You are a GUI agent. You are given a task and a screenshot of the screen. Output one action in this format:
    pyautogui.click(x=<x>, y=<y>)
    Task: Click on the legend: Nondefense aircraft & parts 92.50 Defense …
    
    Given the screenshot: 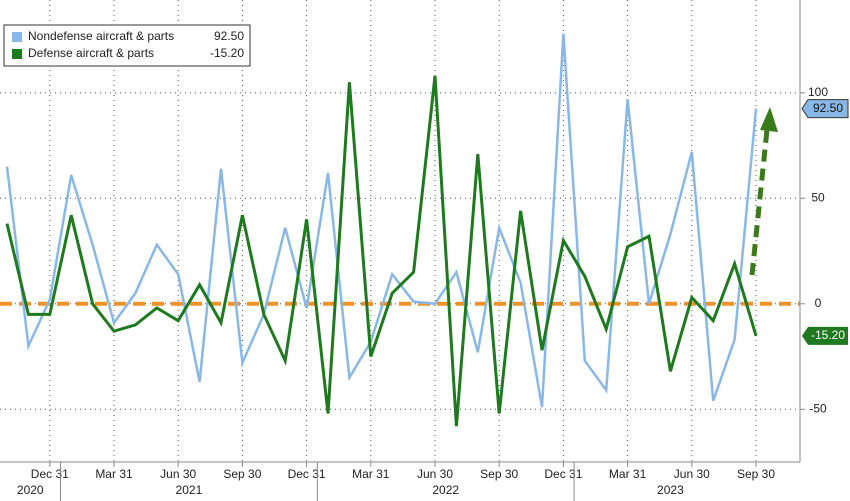 What is the action you would take?
    pyautogui.click(x=127, y=45)
    